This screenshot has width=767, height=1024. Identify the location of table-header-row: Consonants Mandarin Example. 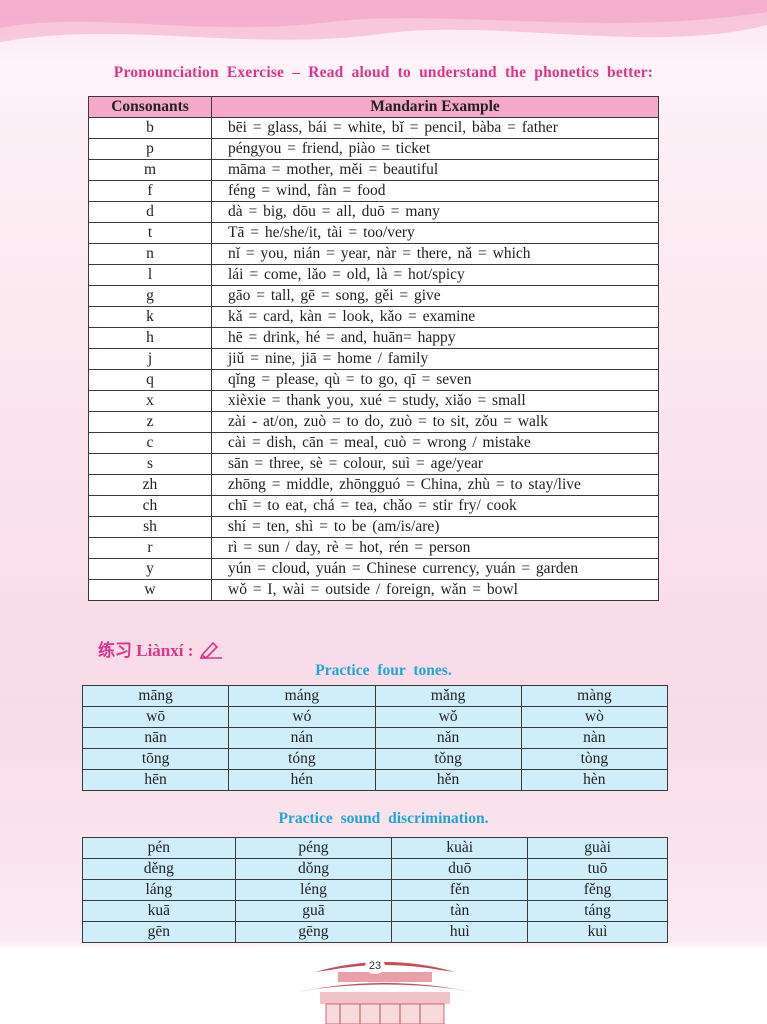
(373, 107).